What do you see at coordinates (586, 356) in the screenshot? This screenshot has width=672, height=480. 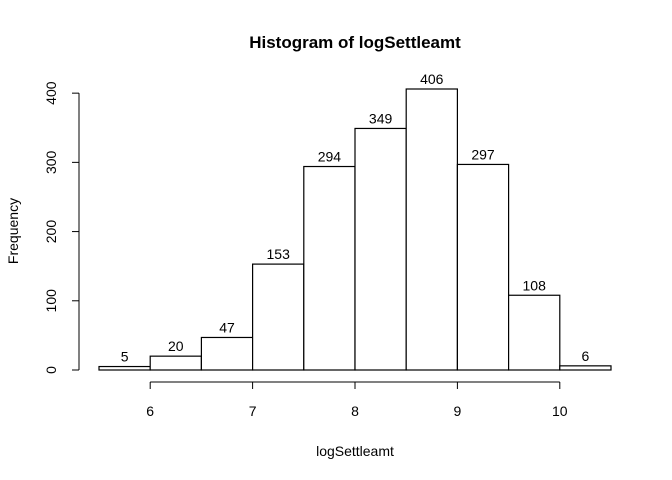 I see `bar-count-label: 6` at bounding box center [586, 356].